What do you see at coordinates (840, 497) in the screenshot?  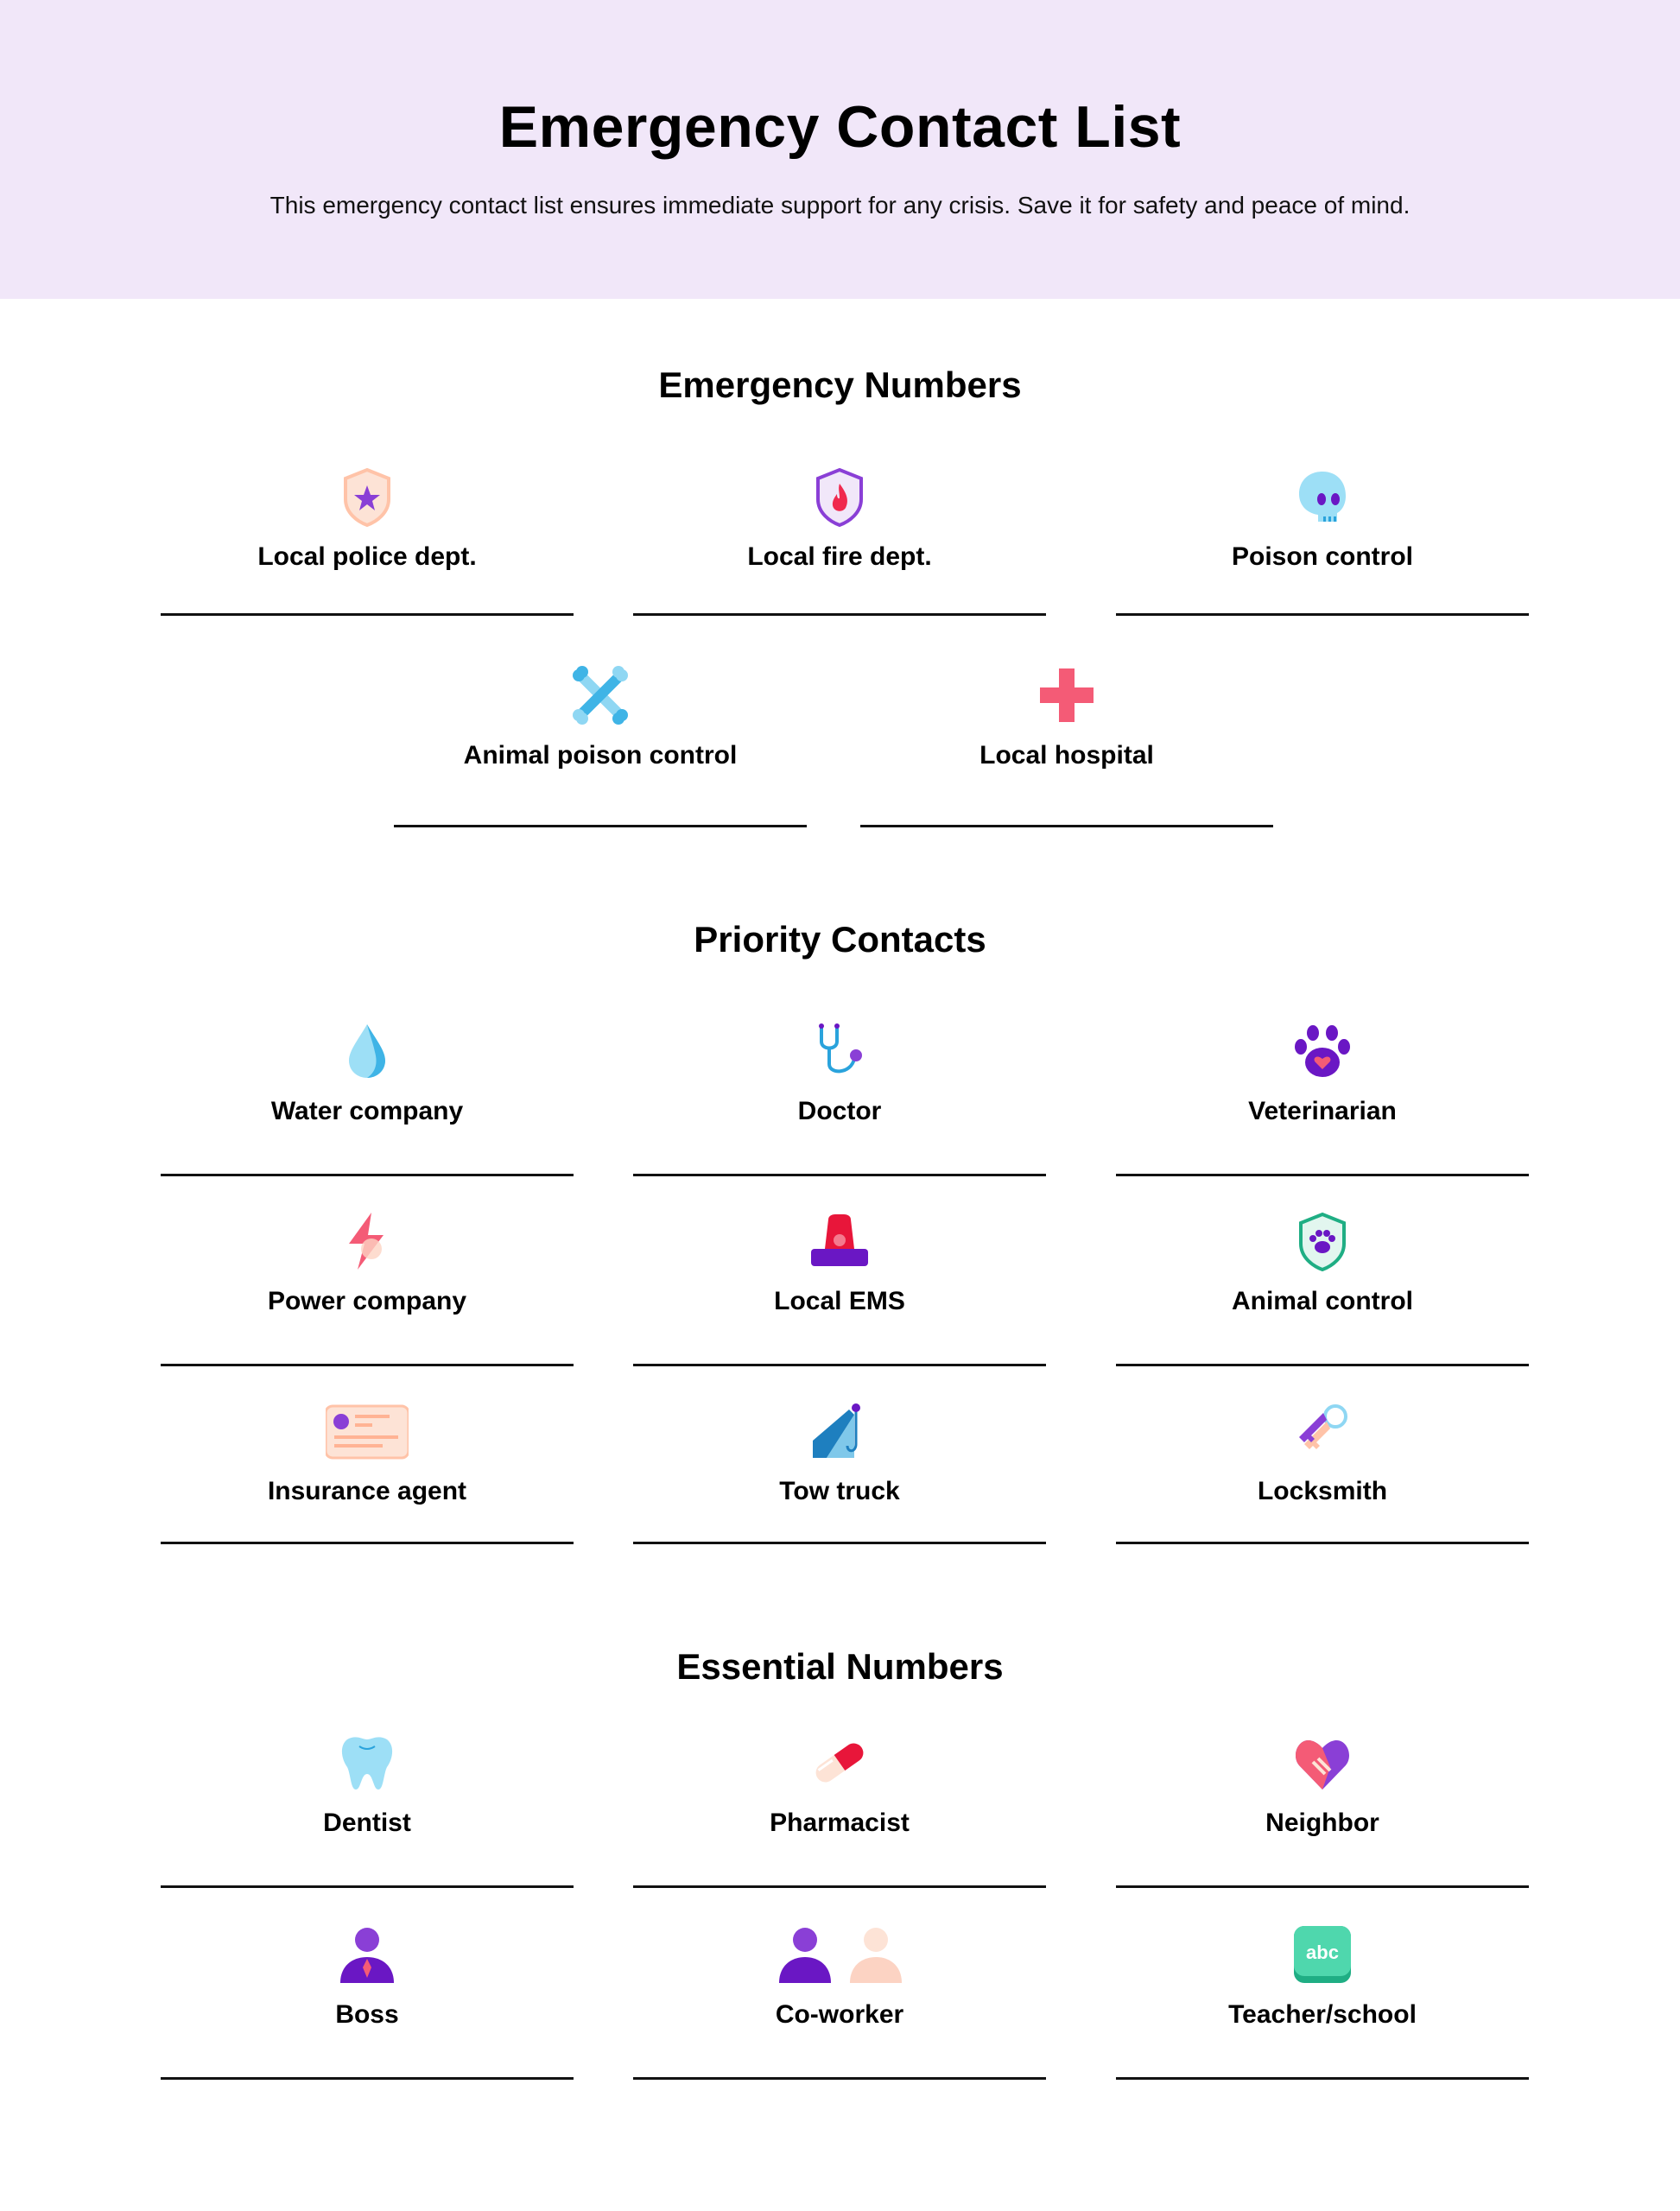 I see `fire-shield-icon` at bounding box center [840, 497].